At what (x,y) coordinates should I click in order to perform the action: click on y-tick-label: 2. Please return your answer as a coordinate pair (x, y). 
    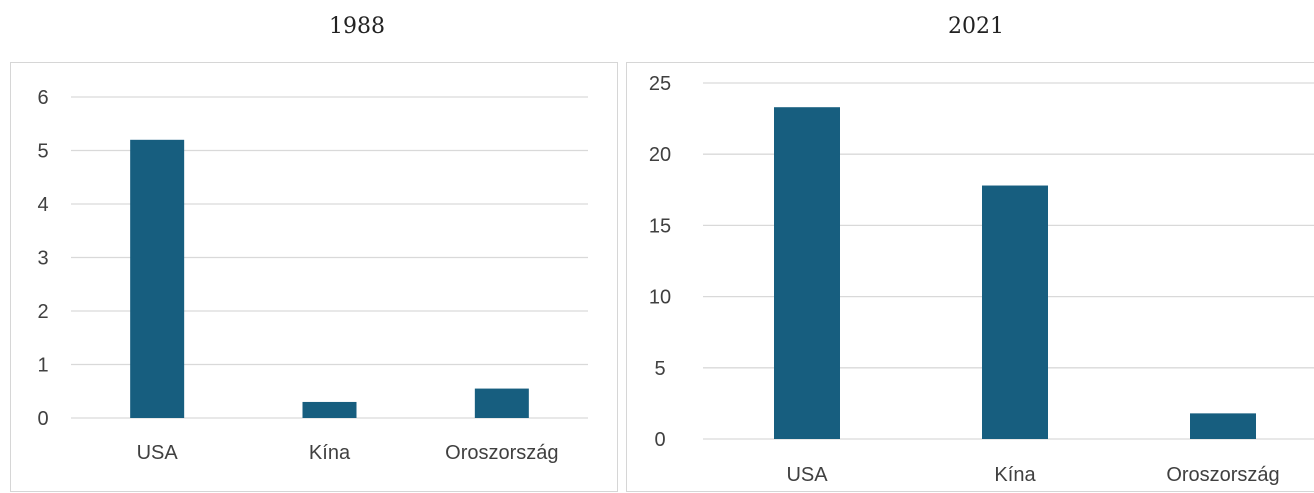
    Looking at the image, I should click on (42, 312).